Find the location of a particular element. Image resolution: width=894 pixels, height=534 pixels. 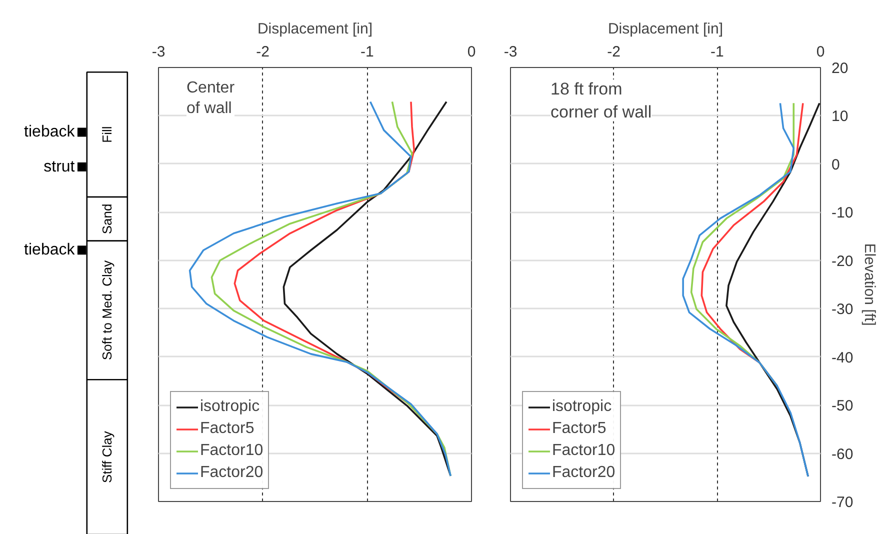

text: strut is located at coordinates (60, 167).